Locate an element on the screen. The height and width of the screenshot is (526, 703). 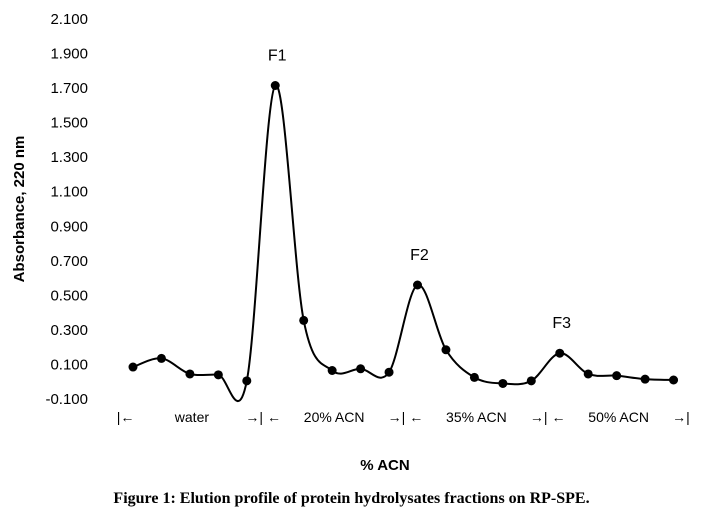
phase-labels: |← water →| ← 20% ACN →| ← 35% ACN →| ← 50% ACN →| is located at coordinates (403, 417).